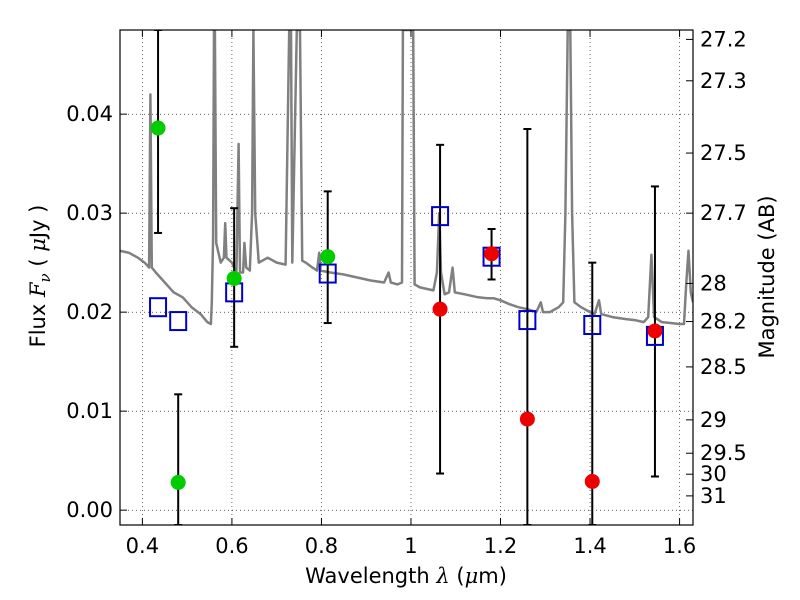  Describe the element at coordinates (713, 474) in the screenshot. I see `mag-tick-label: 30` at that location.